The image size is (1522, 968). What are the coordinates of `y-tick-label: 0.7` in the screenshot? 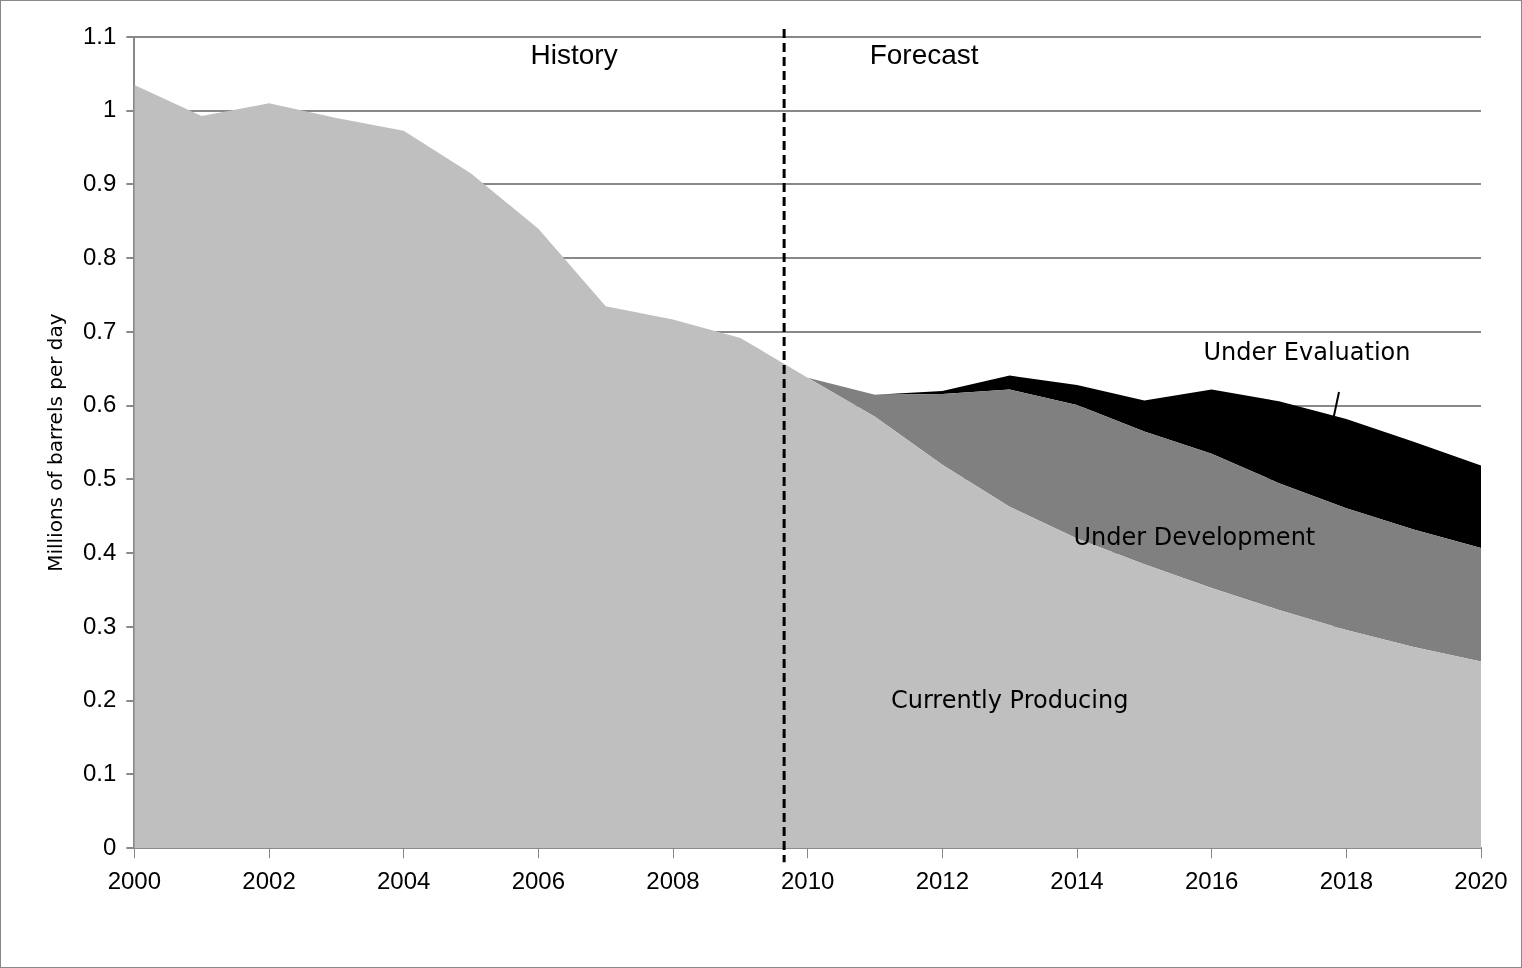 It's located at (99, 330).